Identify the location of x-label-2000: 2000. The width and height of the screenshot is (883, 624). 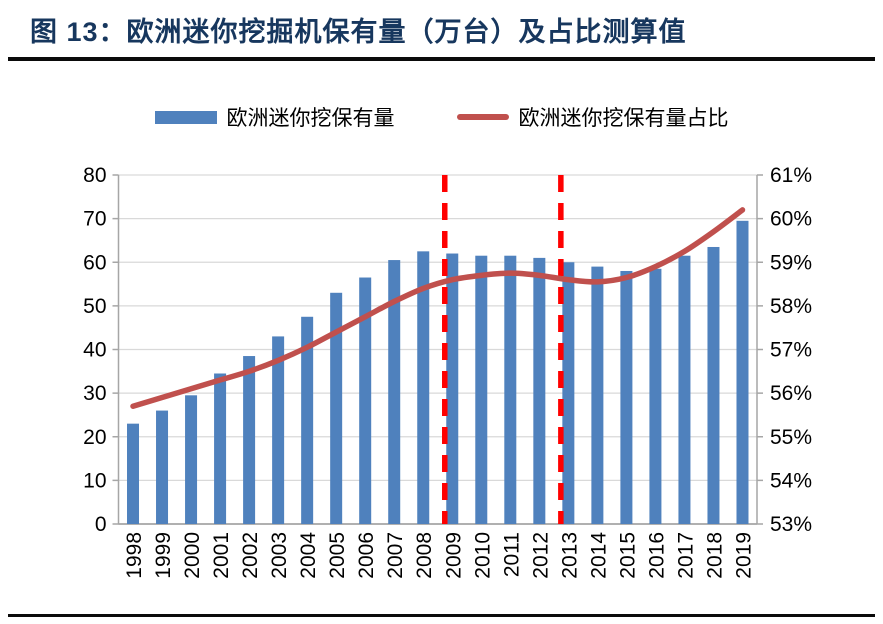
(192, 555).